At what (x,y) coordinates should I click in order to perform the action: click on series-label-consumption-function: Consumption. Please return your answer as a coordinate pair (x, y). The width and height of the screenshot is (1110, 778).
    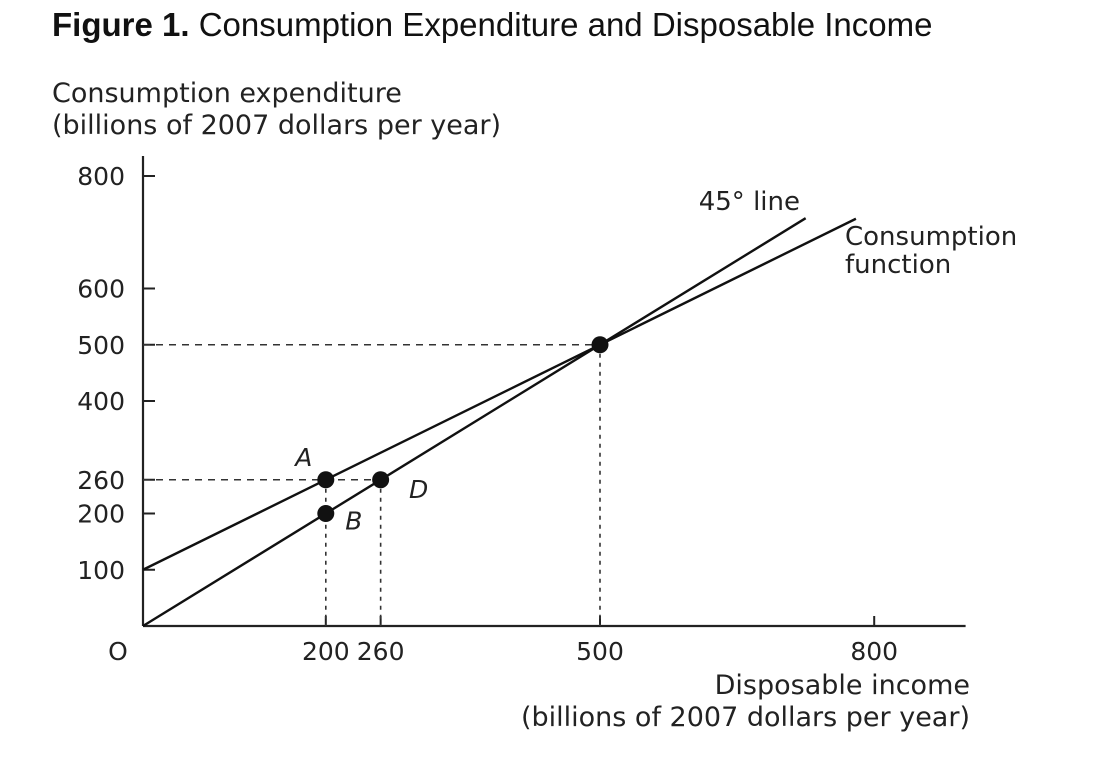
    Looking at the image, I should click on (931, 237).